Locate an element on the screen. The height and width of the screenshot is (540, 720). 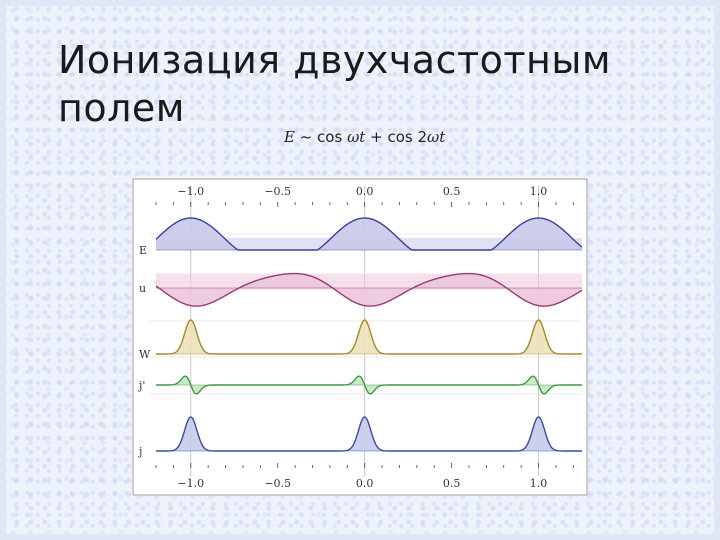
slide-frame-left is located at coordinates (3, 270).